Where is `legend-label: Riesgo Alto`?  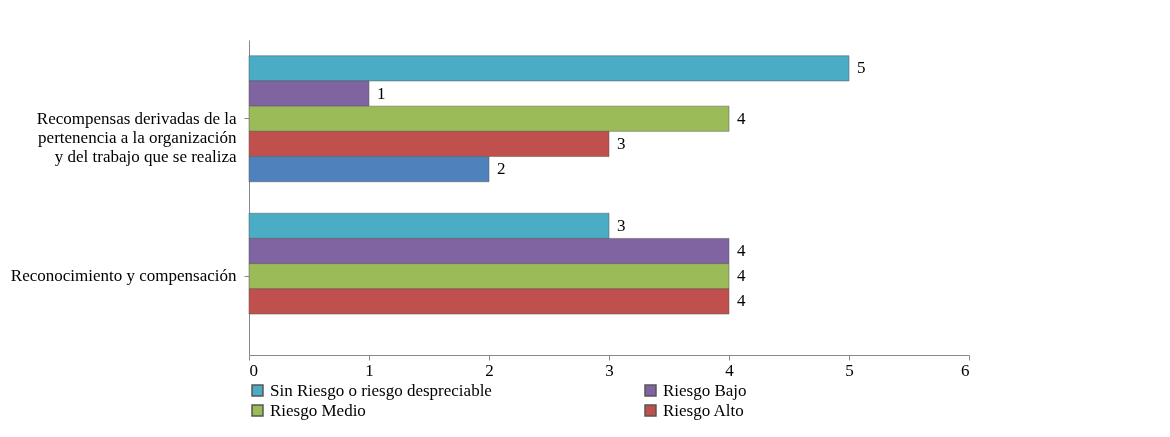
legend-label: Riesgo Alto is located at coordinates (703, 410).